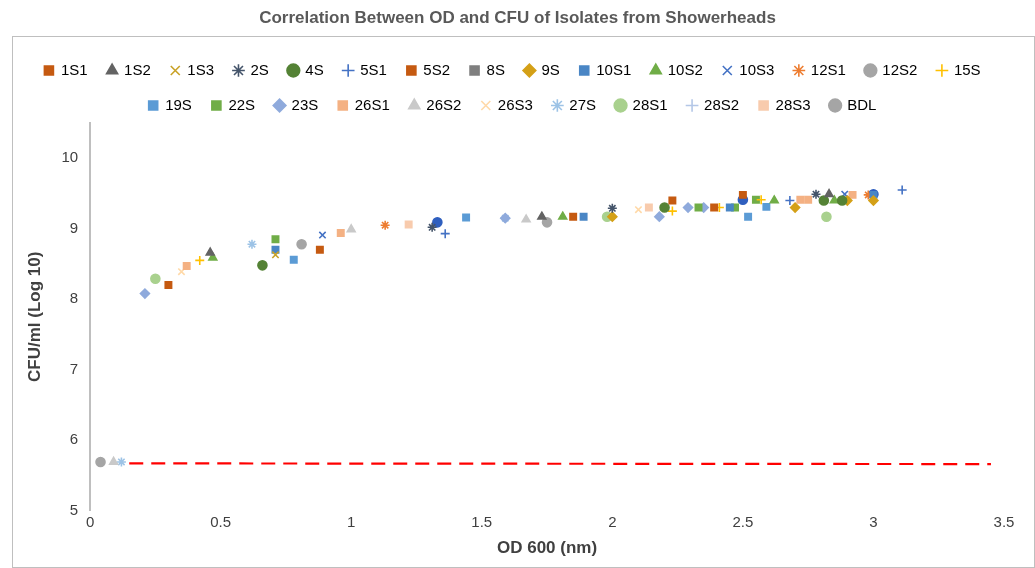 Image resolution: width=1035 pixels, height=568 pixels. What do you see at coordinates (793, 104) in the screenshot?
I see `legend-label: 28S3` at bounding box center [793, 104].